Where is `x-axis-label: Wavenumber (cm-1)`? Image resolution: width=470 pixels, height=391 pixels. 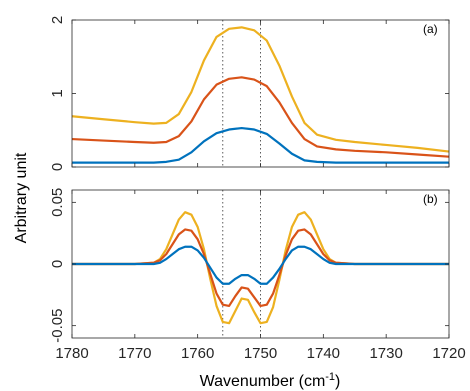
x-axis-label: Wavenumber (cm-1) is located at coordinates (270, 380).